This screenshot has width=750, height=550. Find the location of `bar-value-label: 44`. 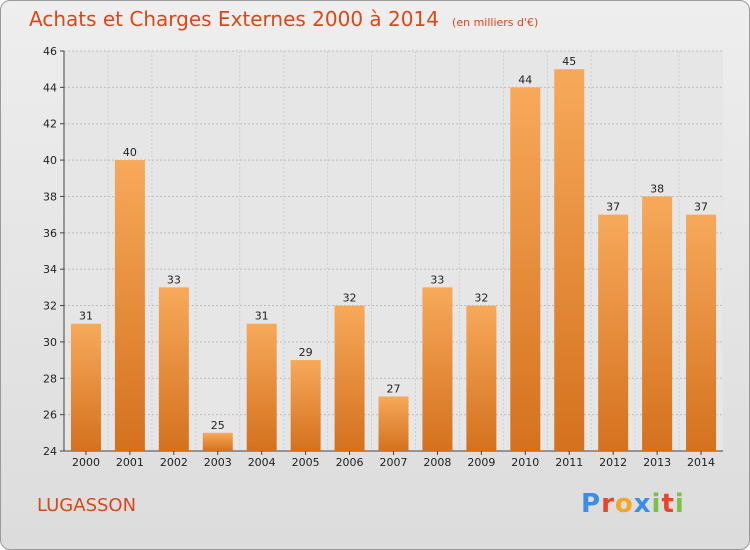

bar-value-label: 44 is located at coordinates (525, 79).